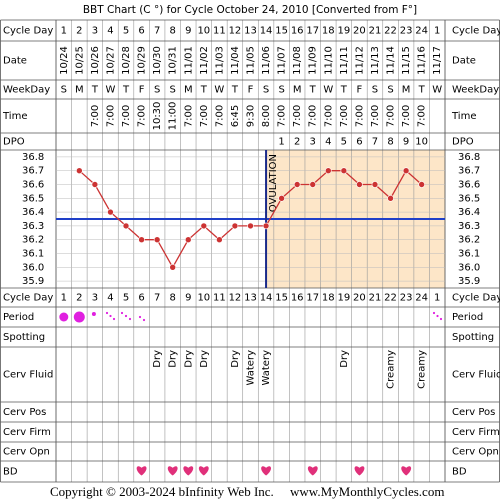  What do you see at coordinates (391, 60) in the screenshot?
I see `date: 11/14` at bounding box center [391, 60].